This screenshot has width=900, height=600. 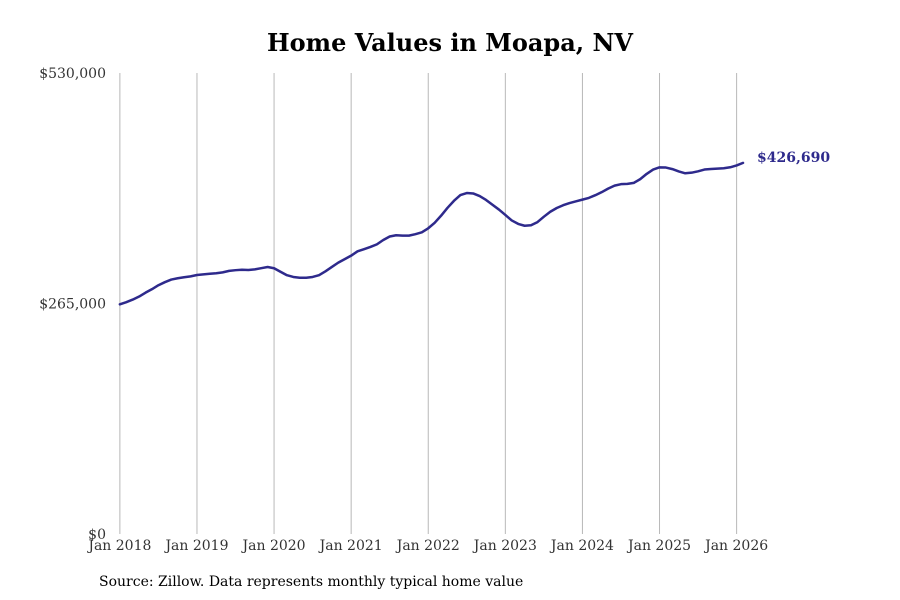 I want to click on y-tick-label: $265,000, so click(x=72, y=305).